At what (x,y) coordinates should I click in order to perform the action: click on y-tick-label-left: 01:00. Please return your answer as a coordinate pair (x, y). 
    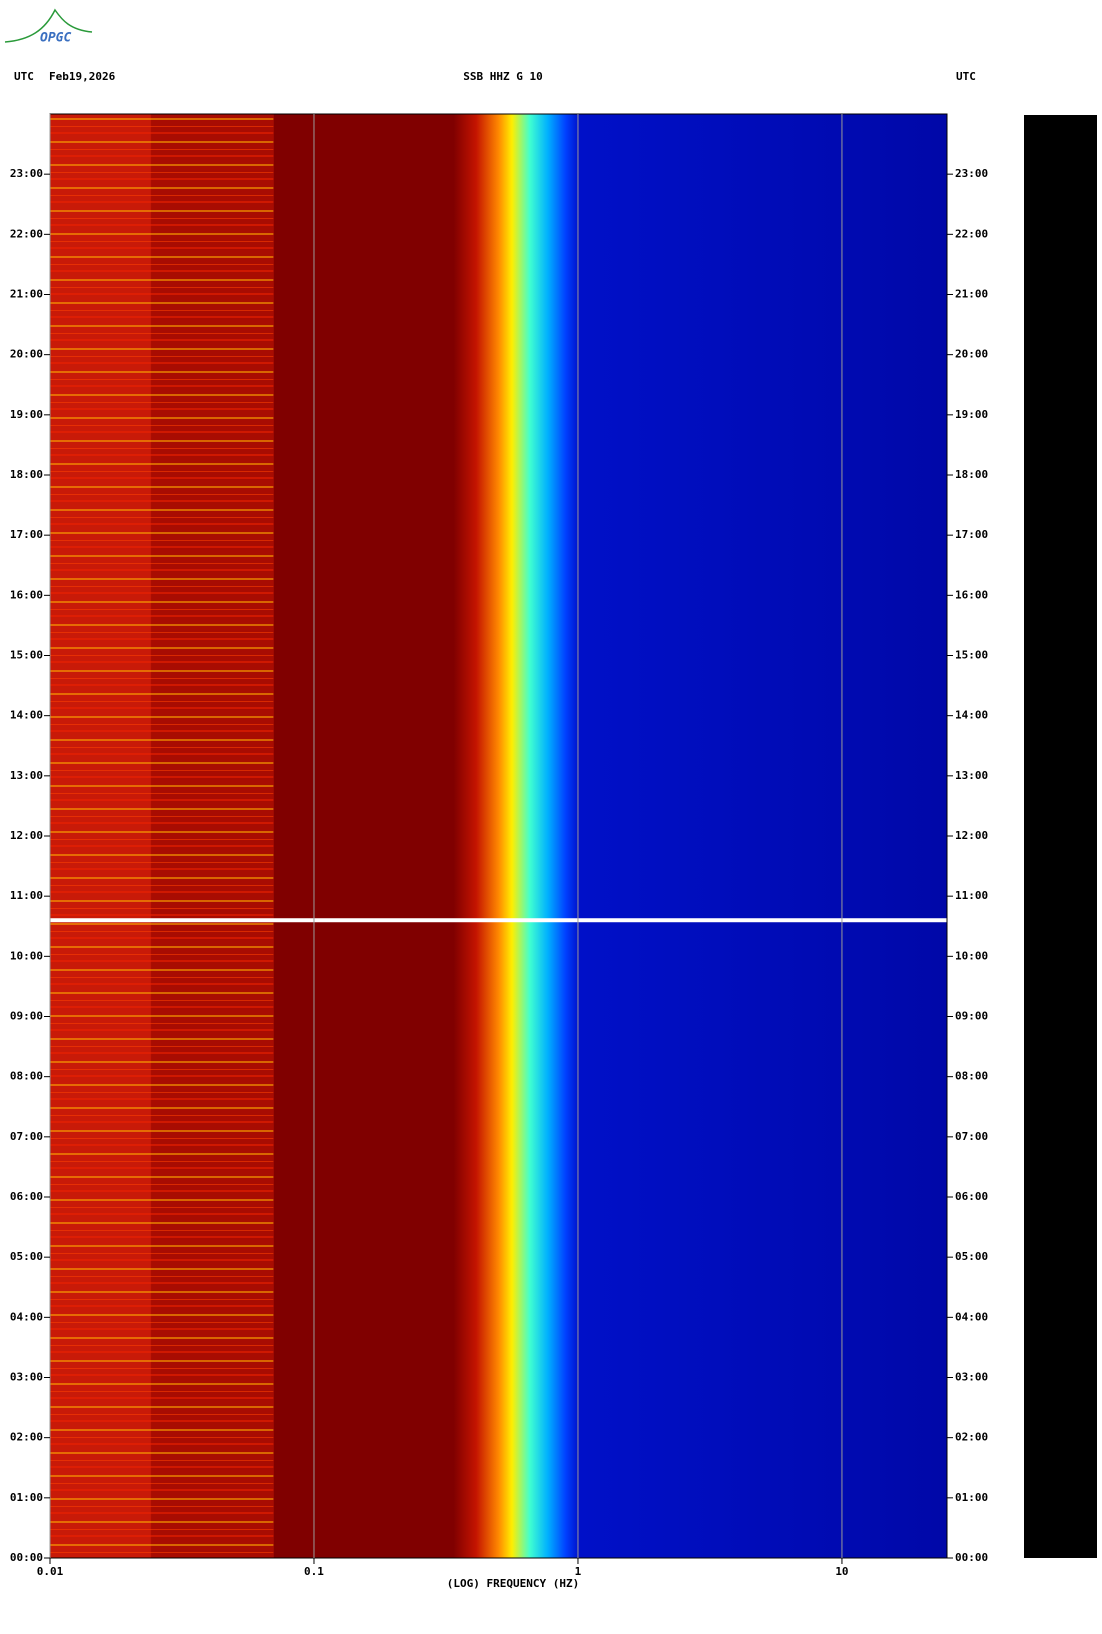
    Looking at the image, I should click on (26, 1497).